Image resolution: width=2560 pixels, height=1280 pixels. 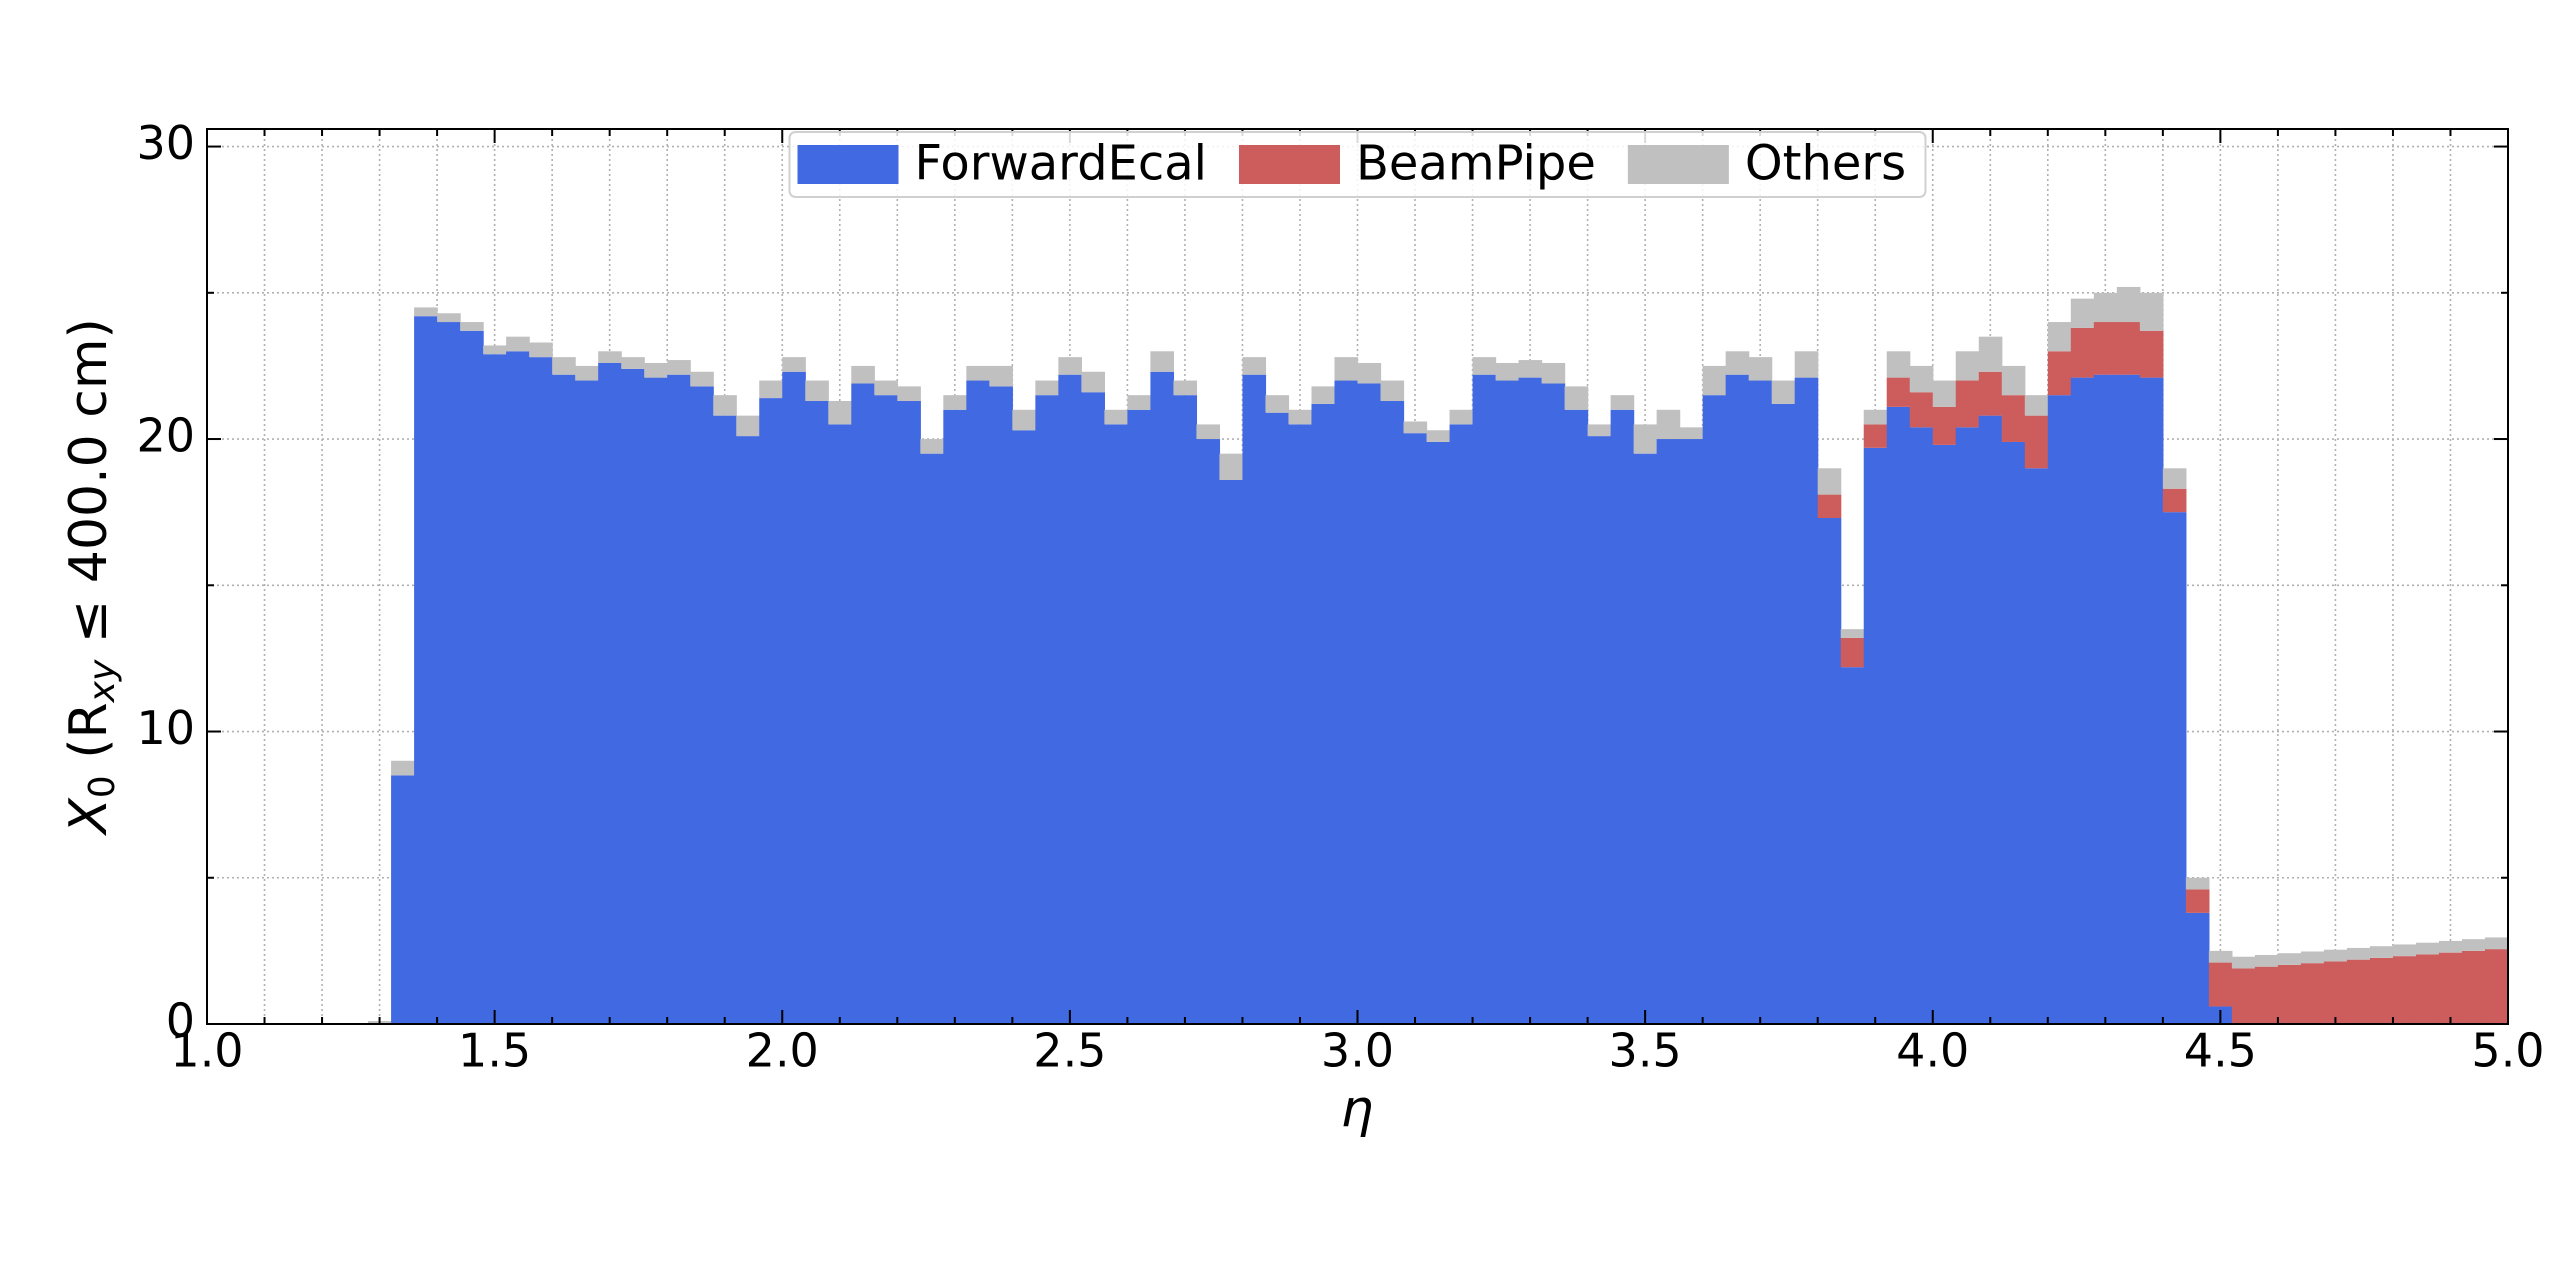 What do you see at coordinates (782, 1051) in the screenshot?
I see `x-tick-label: 2.0` at bounding box center [782, 1051].